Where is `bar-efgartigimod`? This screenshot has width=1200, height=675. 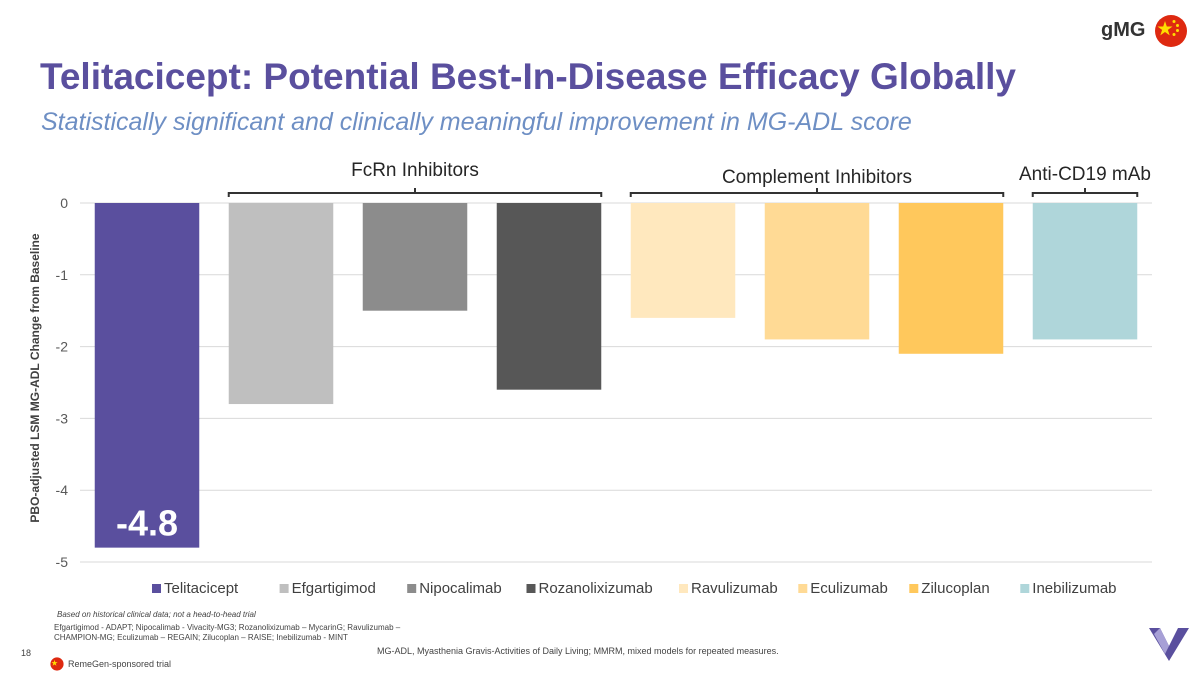 bar-efgartigimod is located at coordinates (281, 304).